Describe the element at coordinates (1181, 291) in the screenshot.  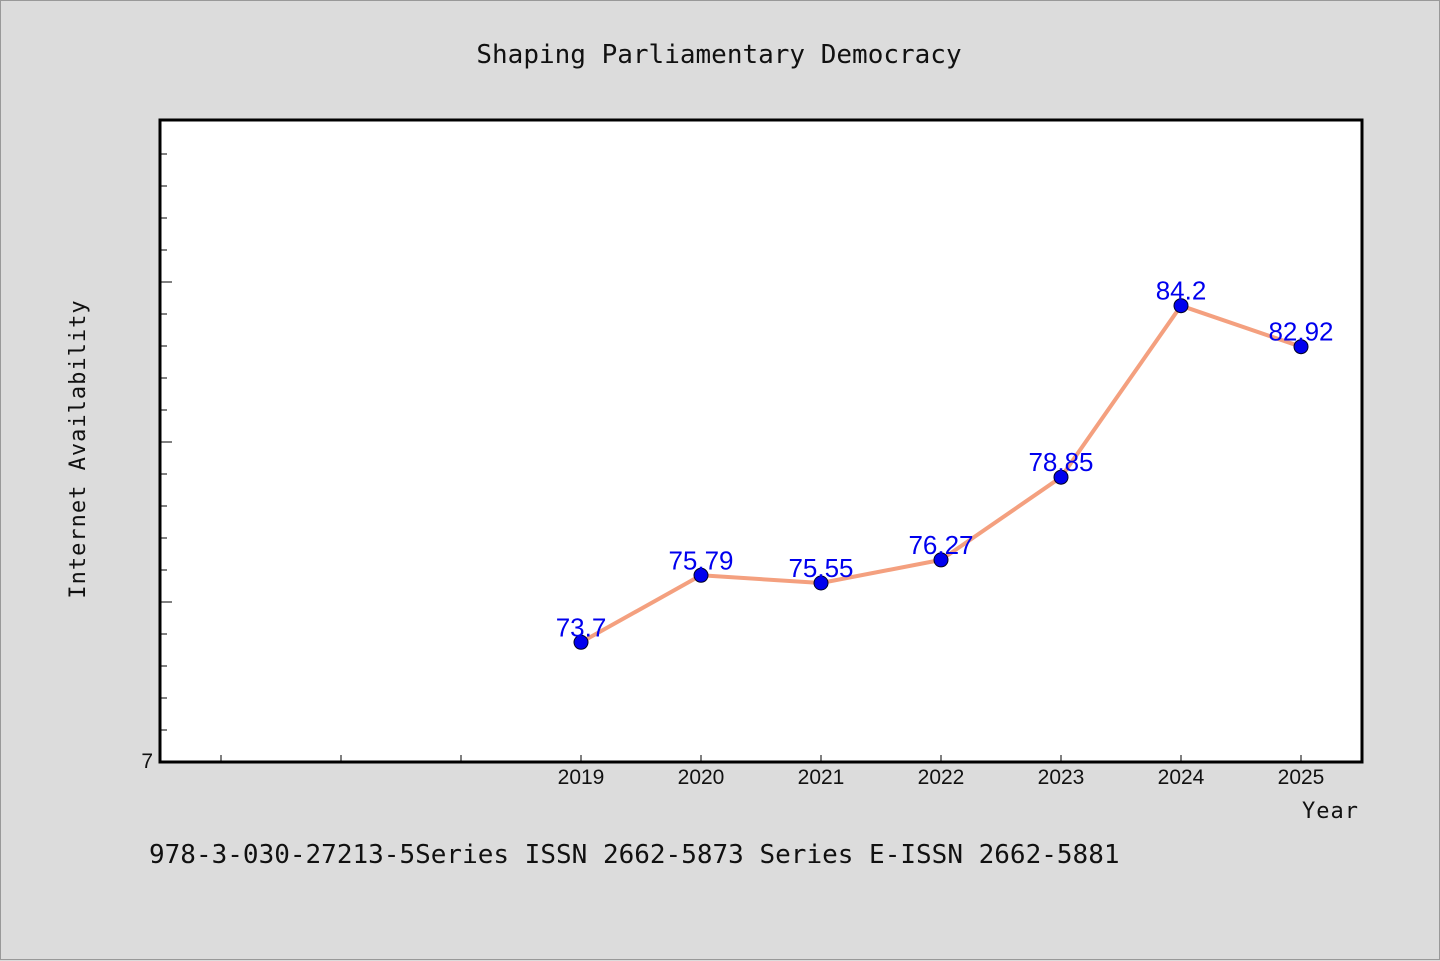
I see `data-label: 84.2` at that location.